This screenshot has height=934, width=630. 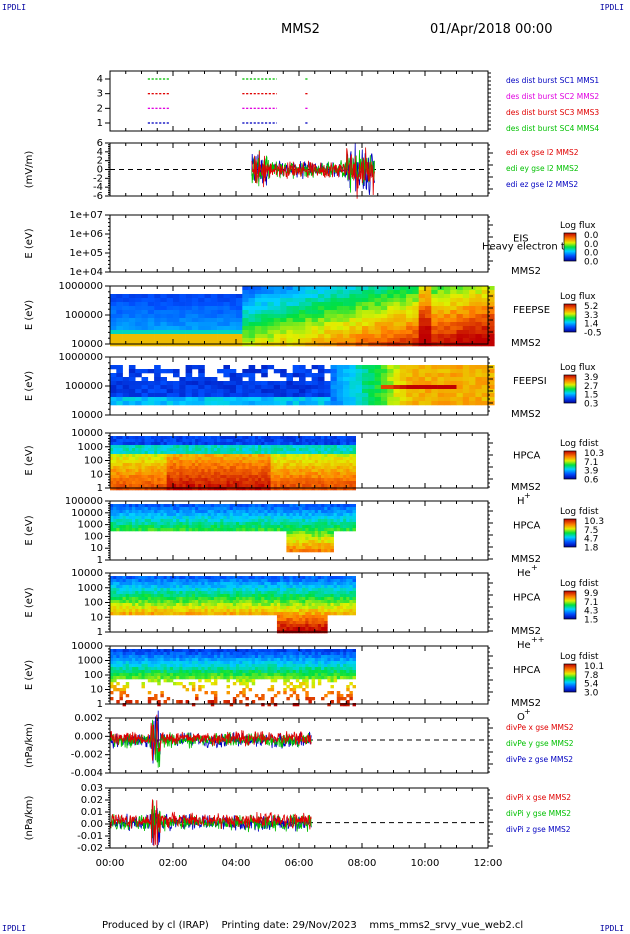 What do you see at coordinates (14, 7) in the screenshot?
I see `corner-mark-top-left: IPDLI` at bounding box center [14, 7].